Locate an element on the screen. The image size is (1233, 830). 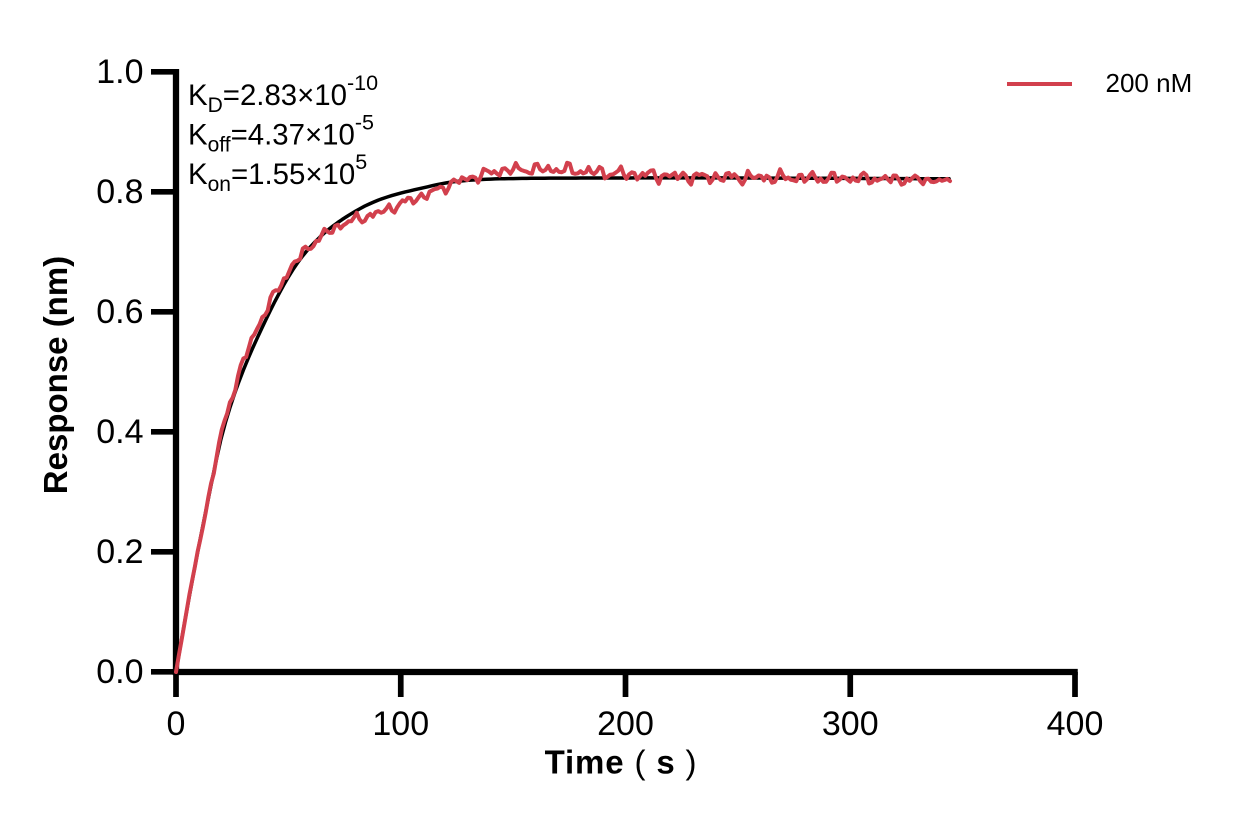
svg-text: Time ( s ) is located at coordinates (621, 762).